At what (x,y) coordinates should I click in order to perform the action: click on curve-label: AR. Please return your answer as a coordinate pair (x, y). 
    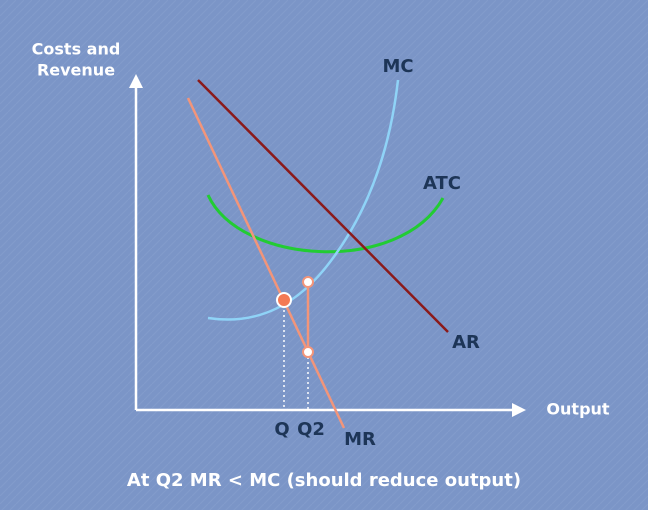
    Looking at the image, I should click on (466, 342).